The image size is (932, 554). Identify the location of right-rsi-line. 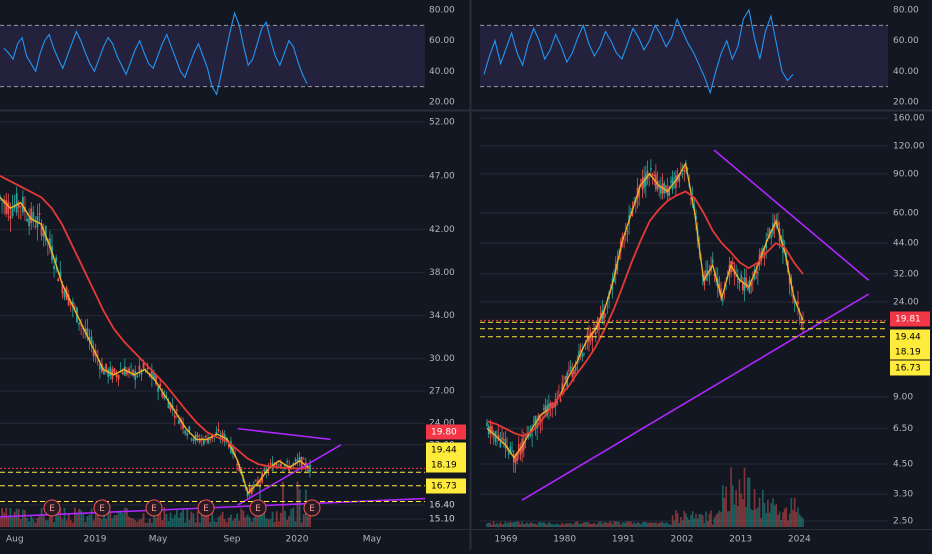
(638, 51).